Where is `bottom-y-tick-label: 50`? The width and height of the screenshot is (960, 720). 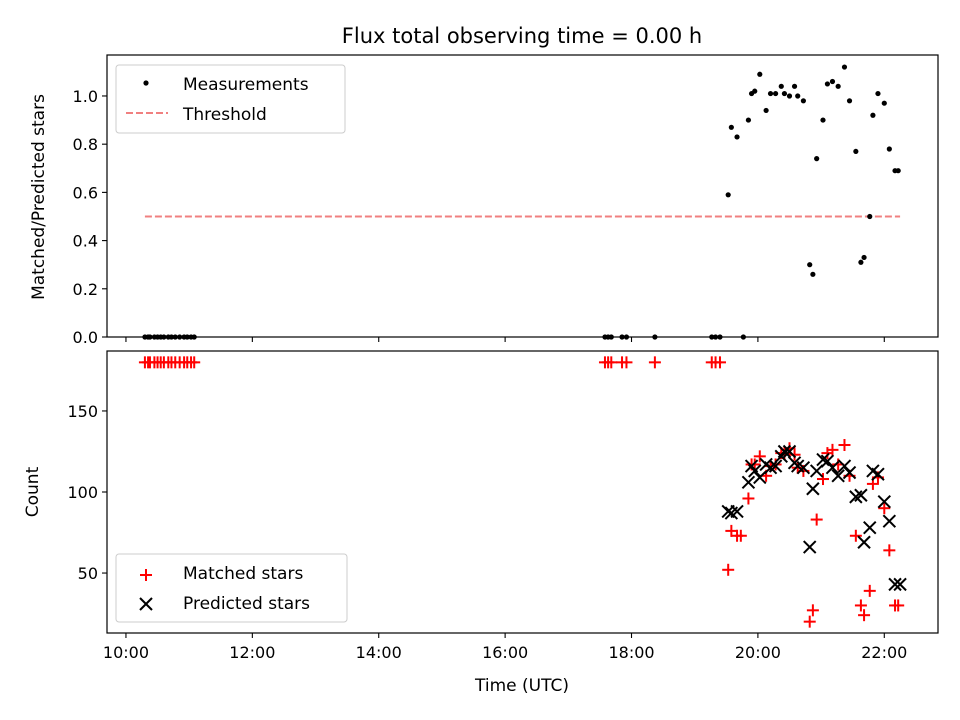 bottom-y-tick-label: 50 is located at coordinates (88, 573).